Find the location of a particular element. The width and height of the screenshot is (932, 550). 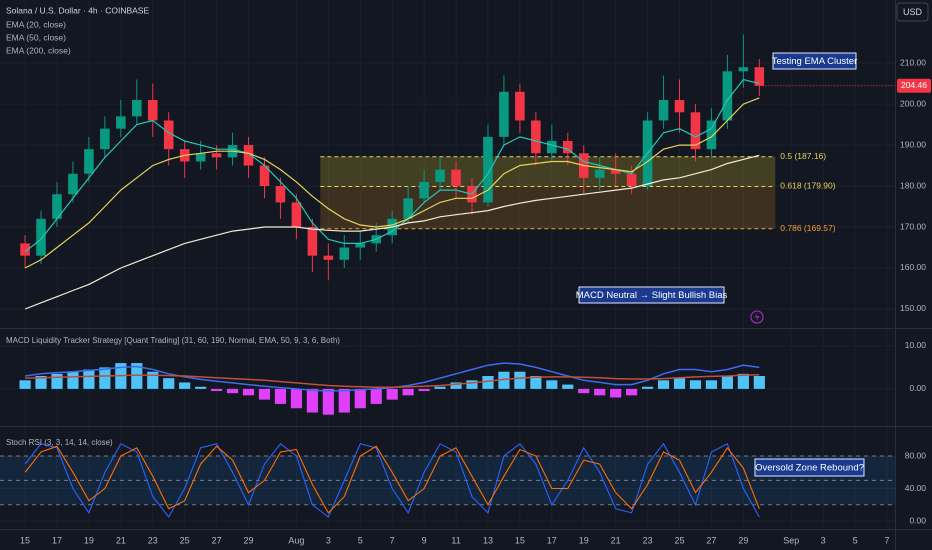

alert-icon-bolt is located at coordinates (757, 317).